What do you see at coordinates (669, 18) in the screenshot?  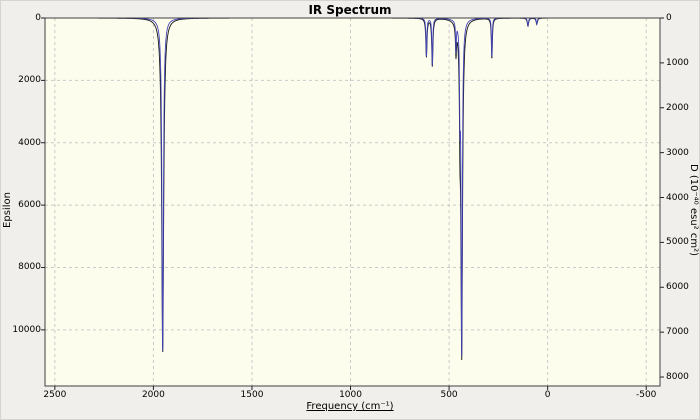 I see `y-right-tick-label: 0` at bounding box center [669, 18].